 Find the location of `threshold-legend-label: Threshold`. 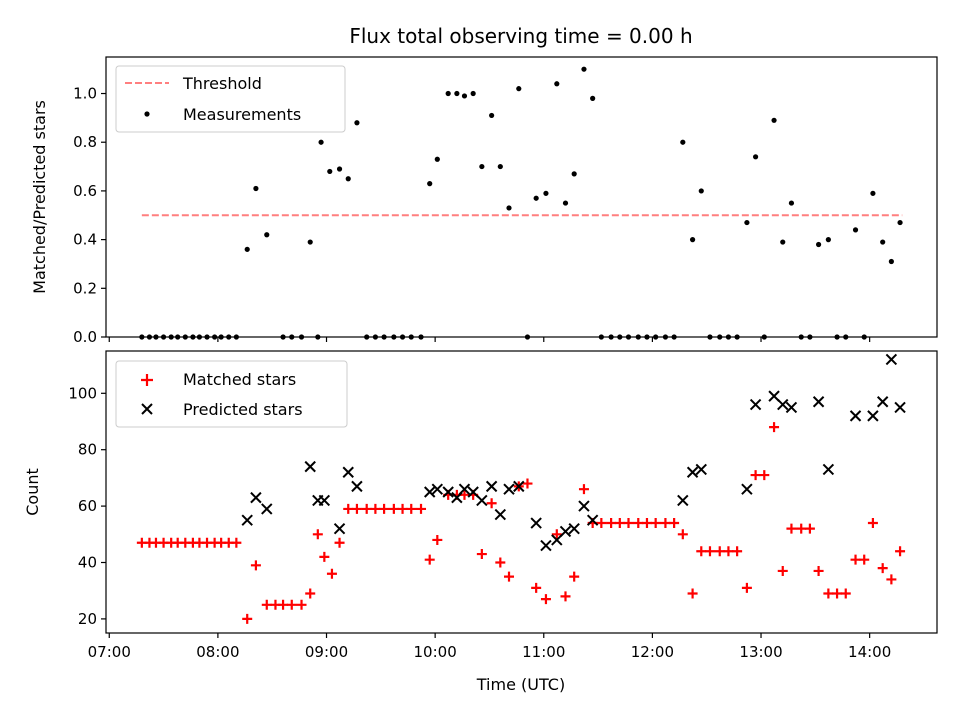

threshold-legend-label: Threshold is located at coordinates (222, 83).